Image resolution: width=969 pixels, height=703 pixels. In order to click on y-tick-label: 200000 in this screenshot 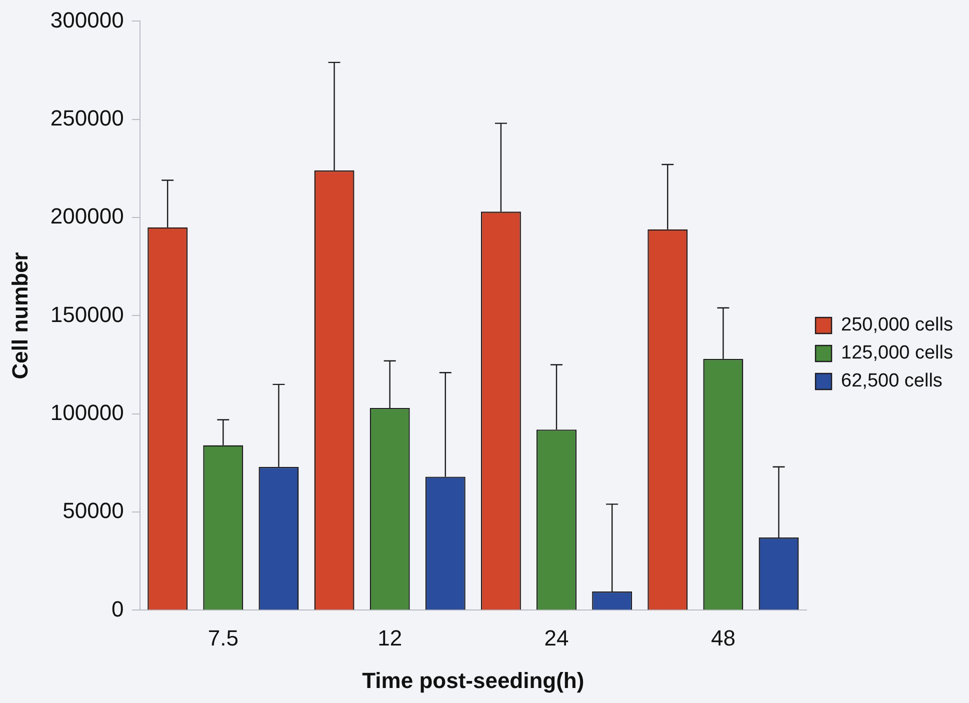, I will do `click(87, 216)`.